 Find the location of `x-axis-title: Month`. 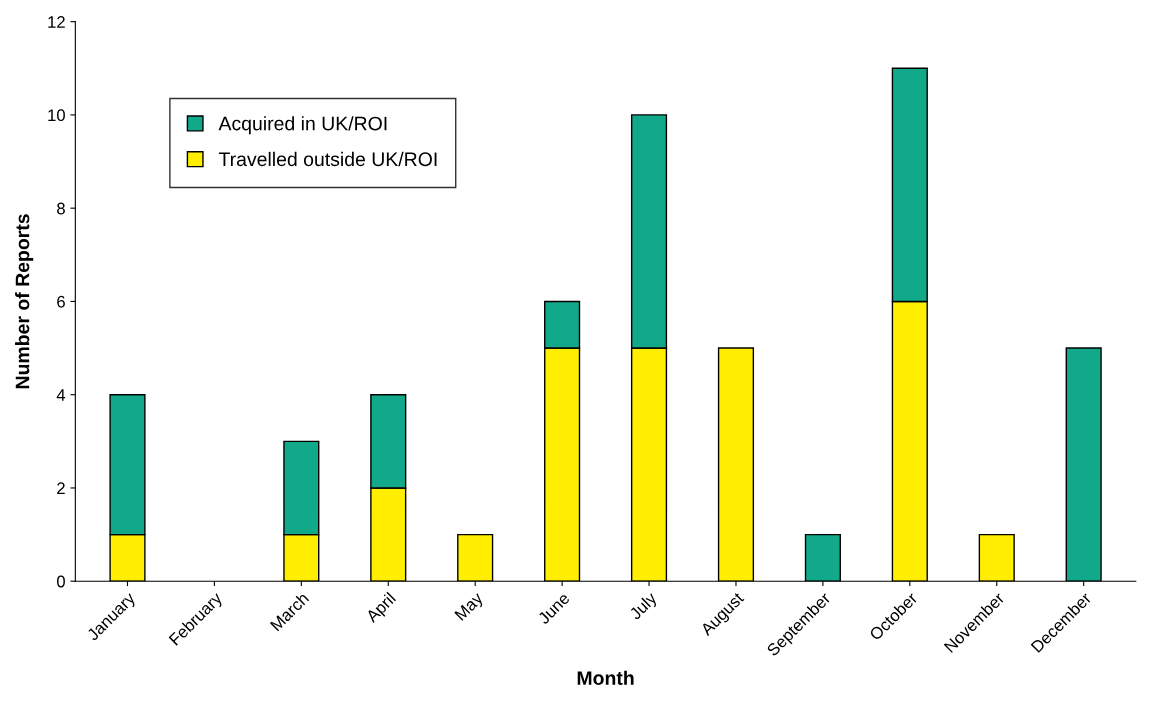

x-axis-title: Month is located at coordinates (605, 677).